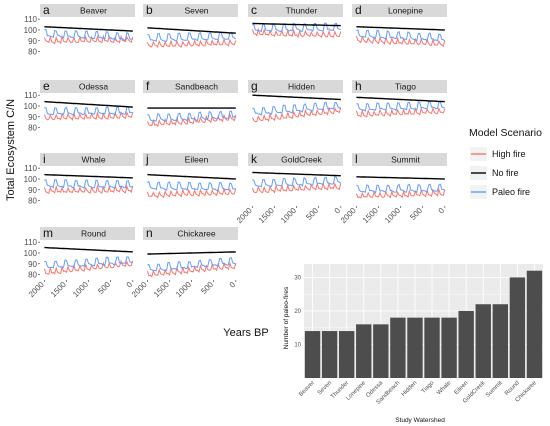  I want to click on bar-x-tick-label: Hidden, so click(410, 389).